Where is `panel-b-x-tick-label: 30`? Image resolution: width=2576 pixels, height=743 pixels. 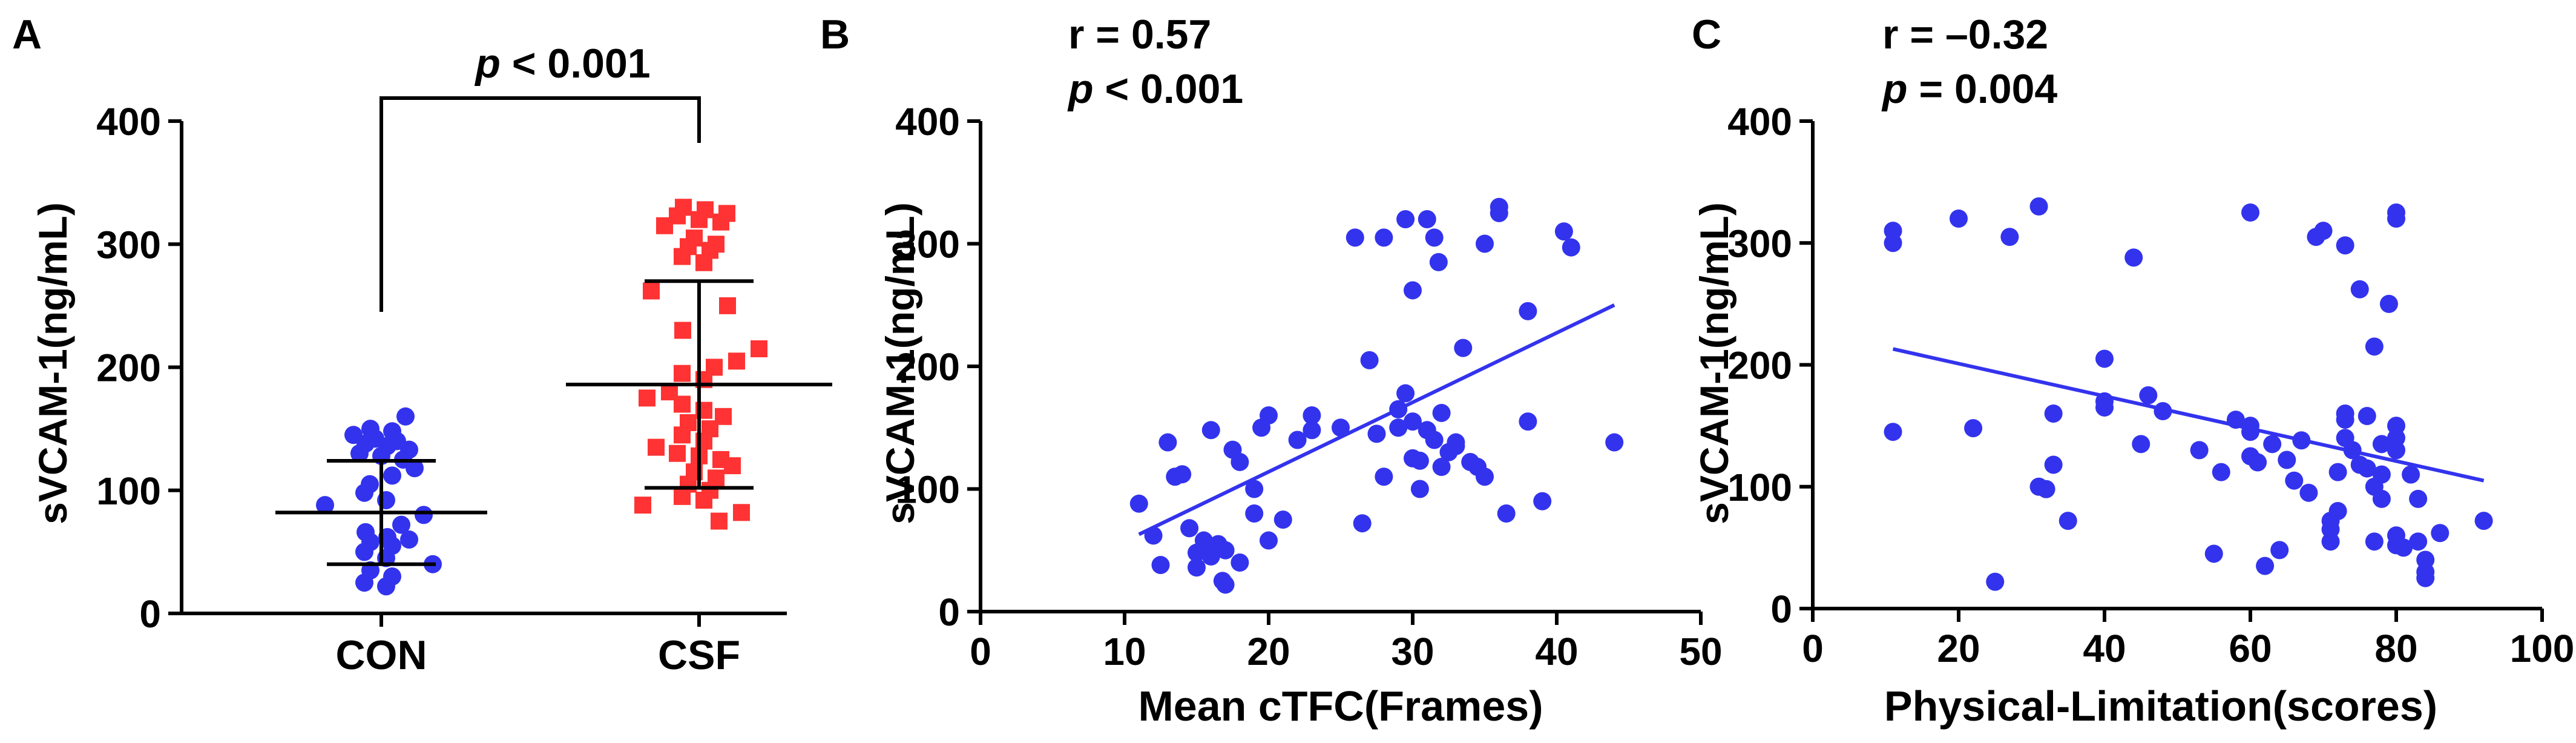 panel-b-x-tick-label: 30 is located at coordinates (1412, 651).